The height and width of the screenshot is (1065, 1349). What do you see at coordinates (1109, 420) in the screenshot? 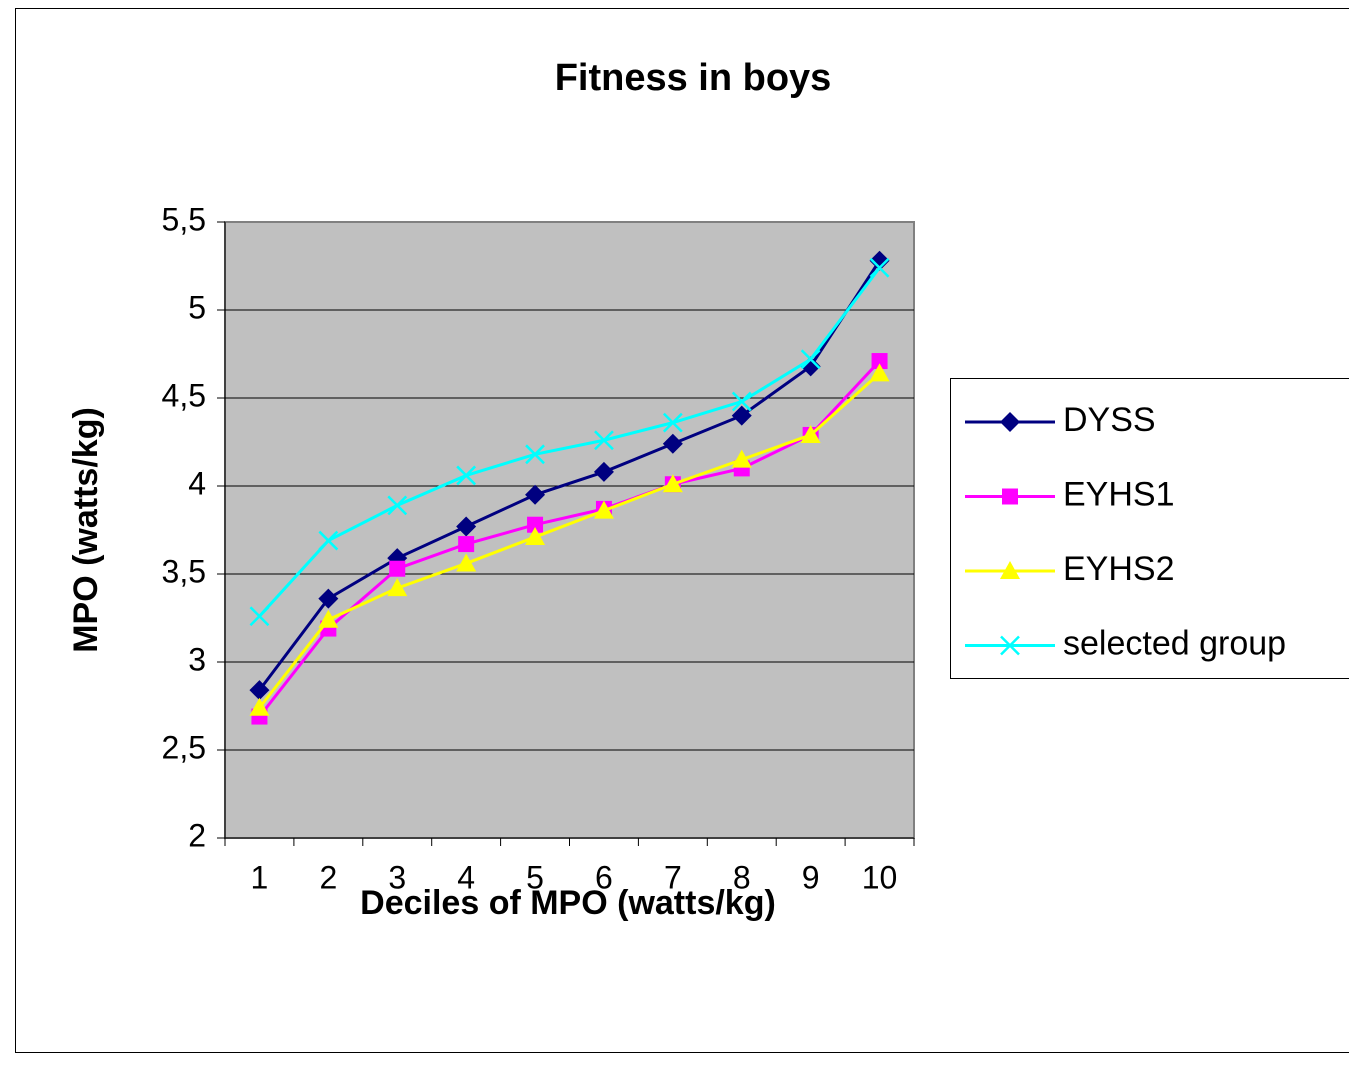
I see `legend-label: DYSS` at bounding box center [1109, 420].